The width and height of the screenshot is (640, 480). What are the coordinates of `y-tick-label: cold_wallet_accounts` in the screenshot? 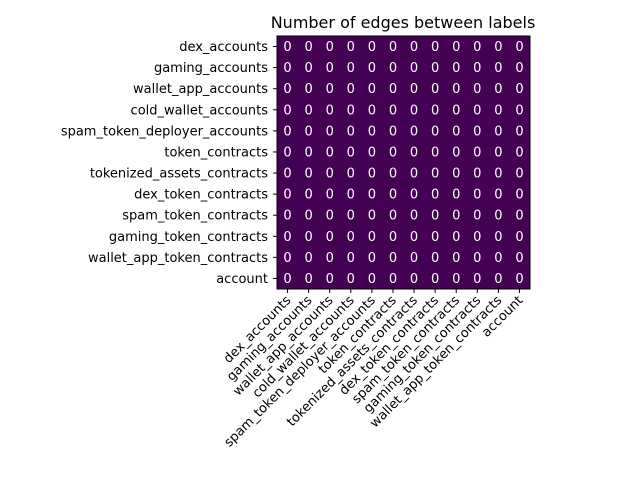 It's located at (200, 110).